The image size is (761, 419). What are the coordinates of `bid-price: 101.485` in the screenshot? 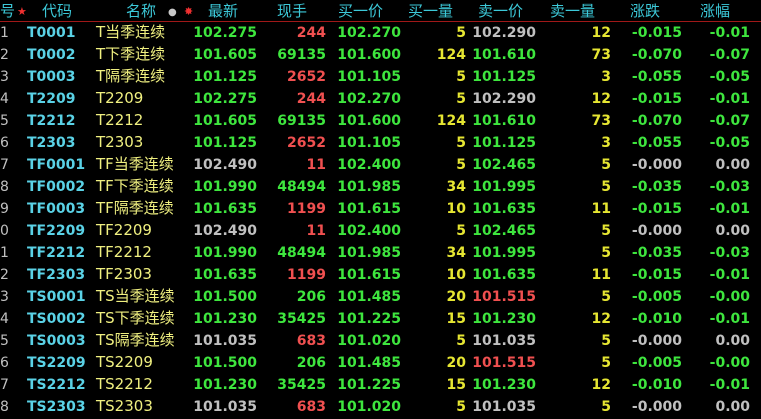 It's located at (369, 363).